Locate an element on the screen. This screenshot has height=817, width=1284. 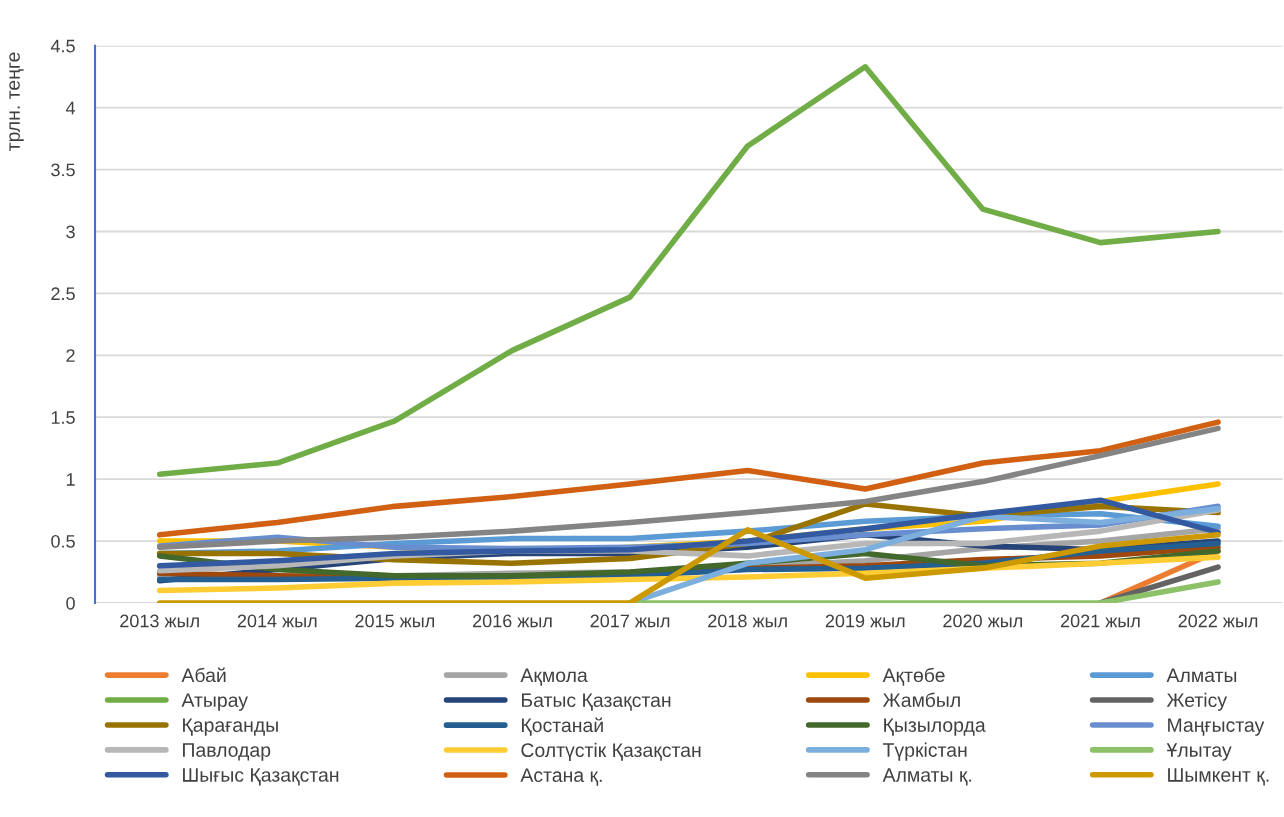
y-tick-label: 3 is located at coordinates (70, 232).